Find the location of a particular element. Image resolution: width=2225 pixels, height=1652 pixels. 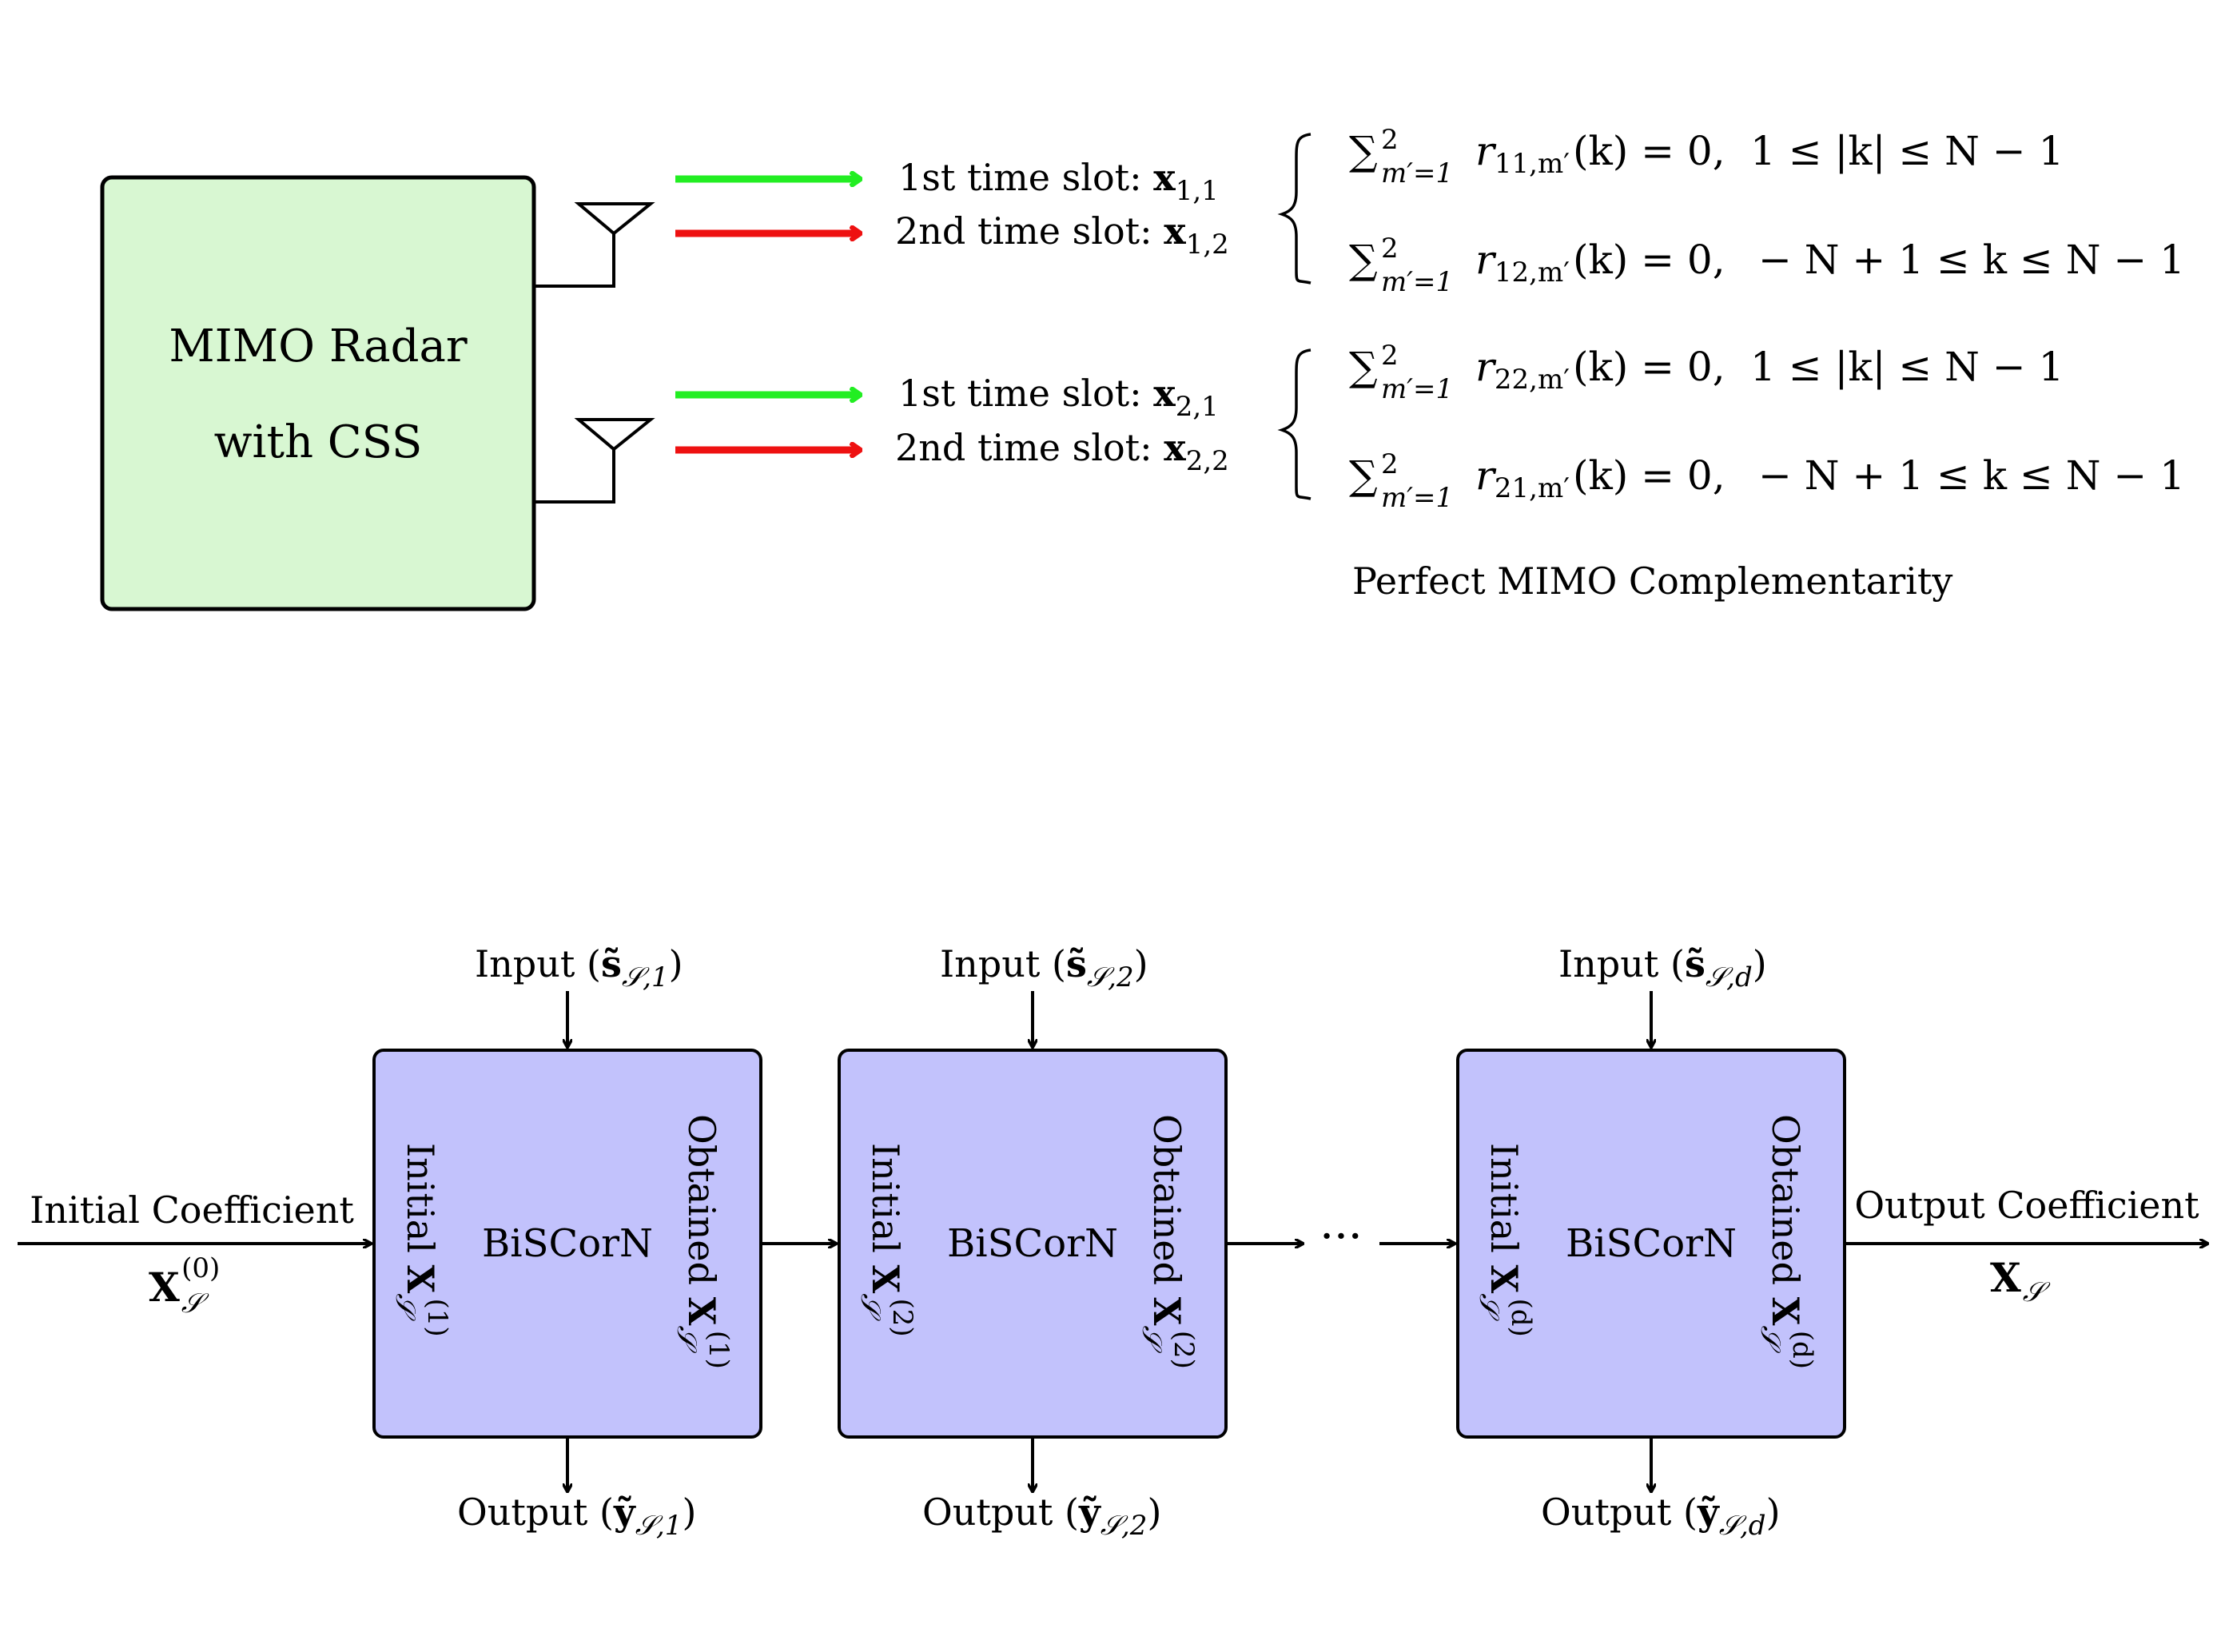

biscorn-output-label-d: Output (ỹ𝒮,d) is located at coordinates (1661, 1516).